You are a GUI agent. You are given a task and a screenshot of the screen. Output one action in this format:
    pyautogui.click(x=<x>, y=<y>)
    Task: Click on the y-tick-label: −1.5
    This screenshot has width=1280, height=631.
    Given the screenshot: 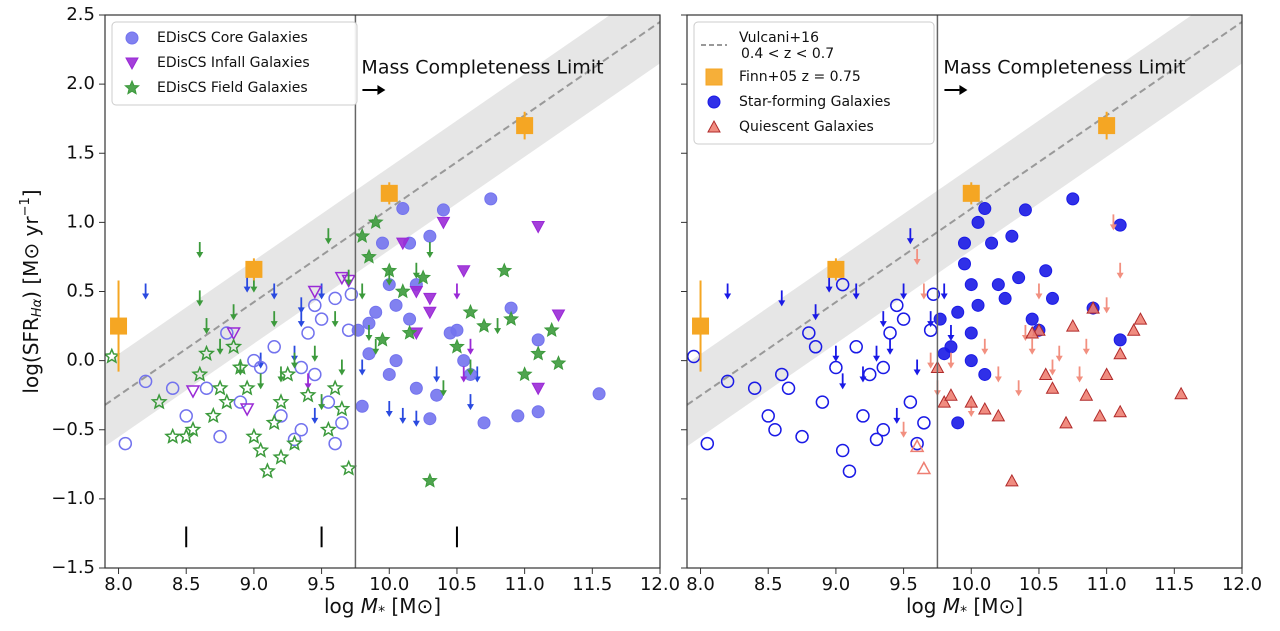 What is the action you would take?
    pyautogui.click(x=73, y=567)
    